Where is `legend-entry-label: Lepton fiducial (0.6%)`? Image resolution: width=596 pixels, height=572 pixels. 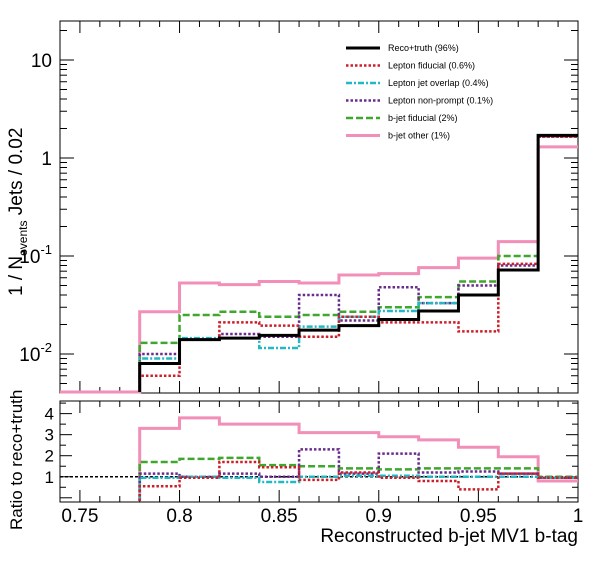
legend-entry-label: Lepton fiducial (0.6%) is located at coordinates (431, 66).